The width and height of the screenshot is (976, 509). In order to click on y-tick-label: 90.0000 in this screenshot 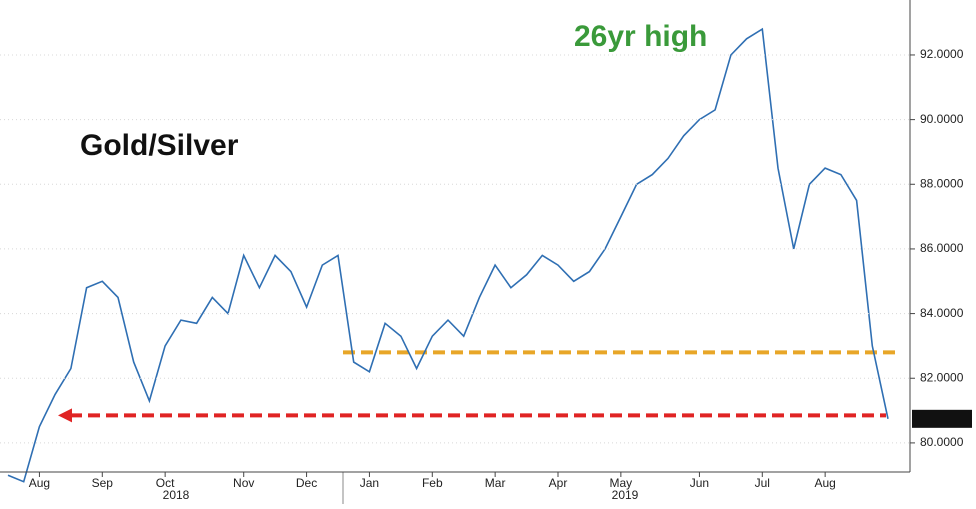, I will do `click(942, 119)`.